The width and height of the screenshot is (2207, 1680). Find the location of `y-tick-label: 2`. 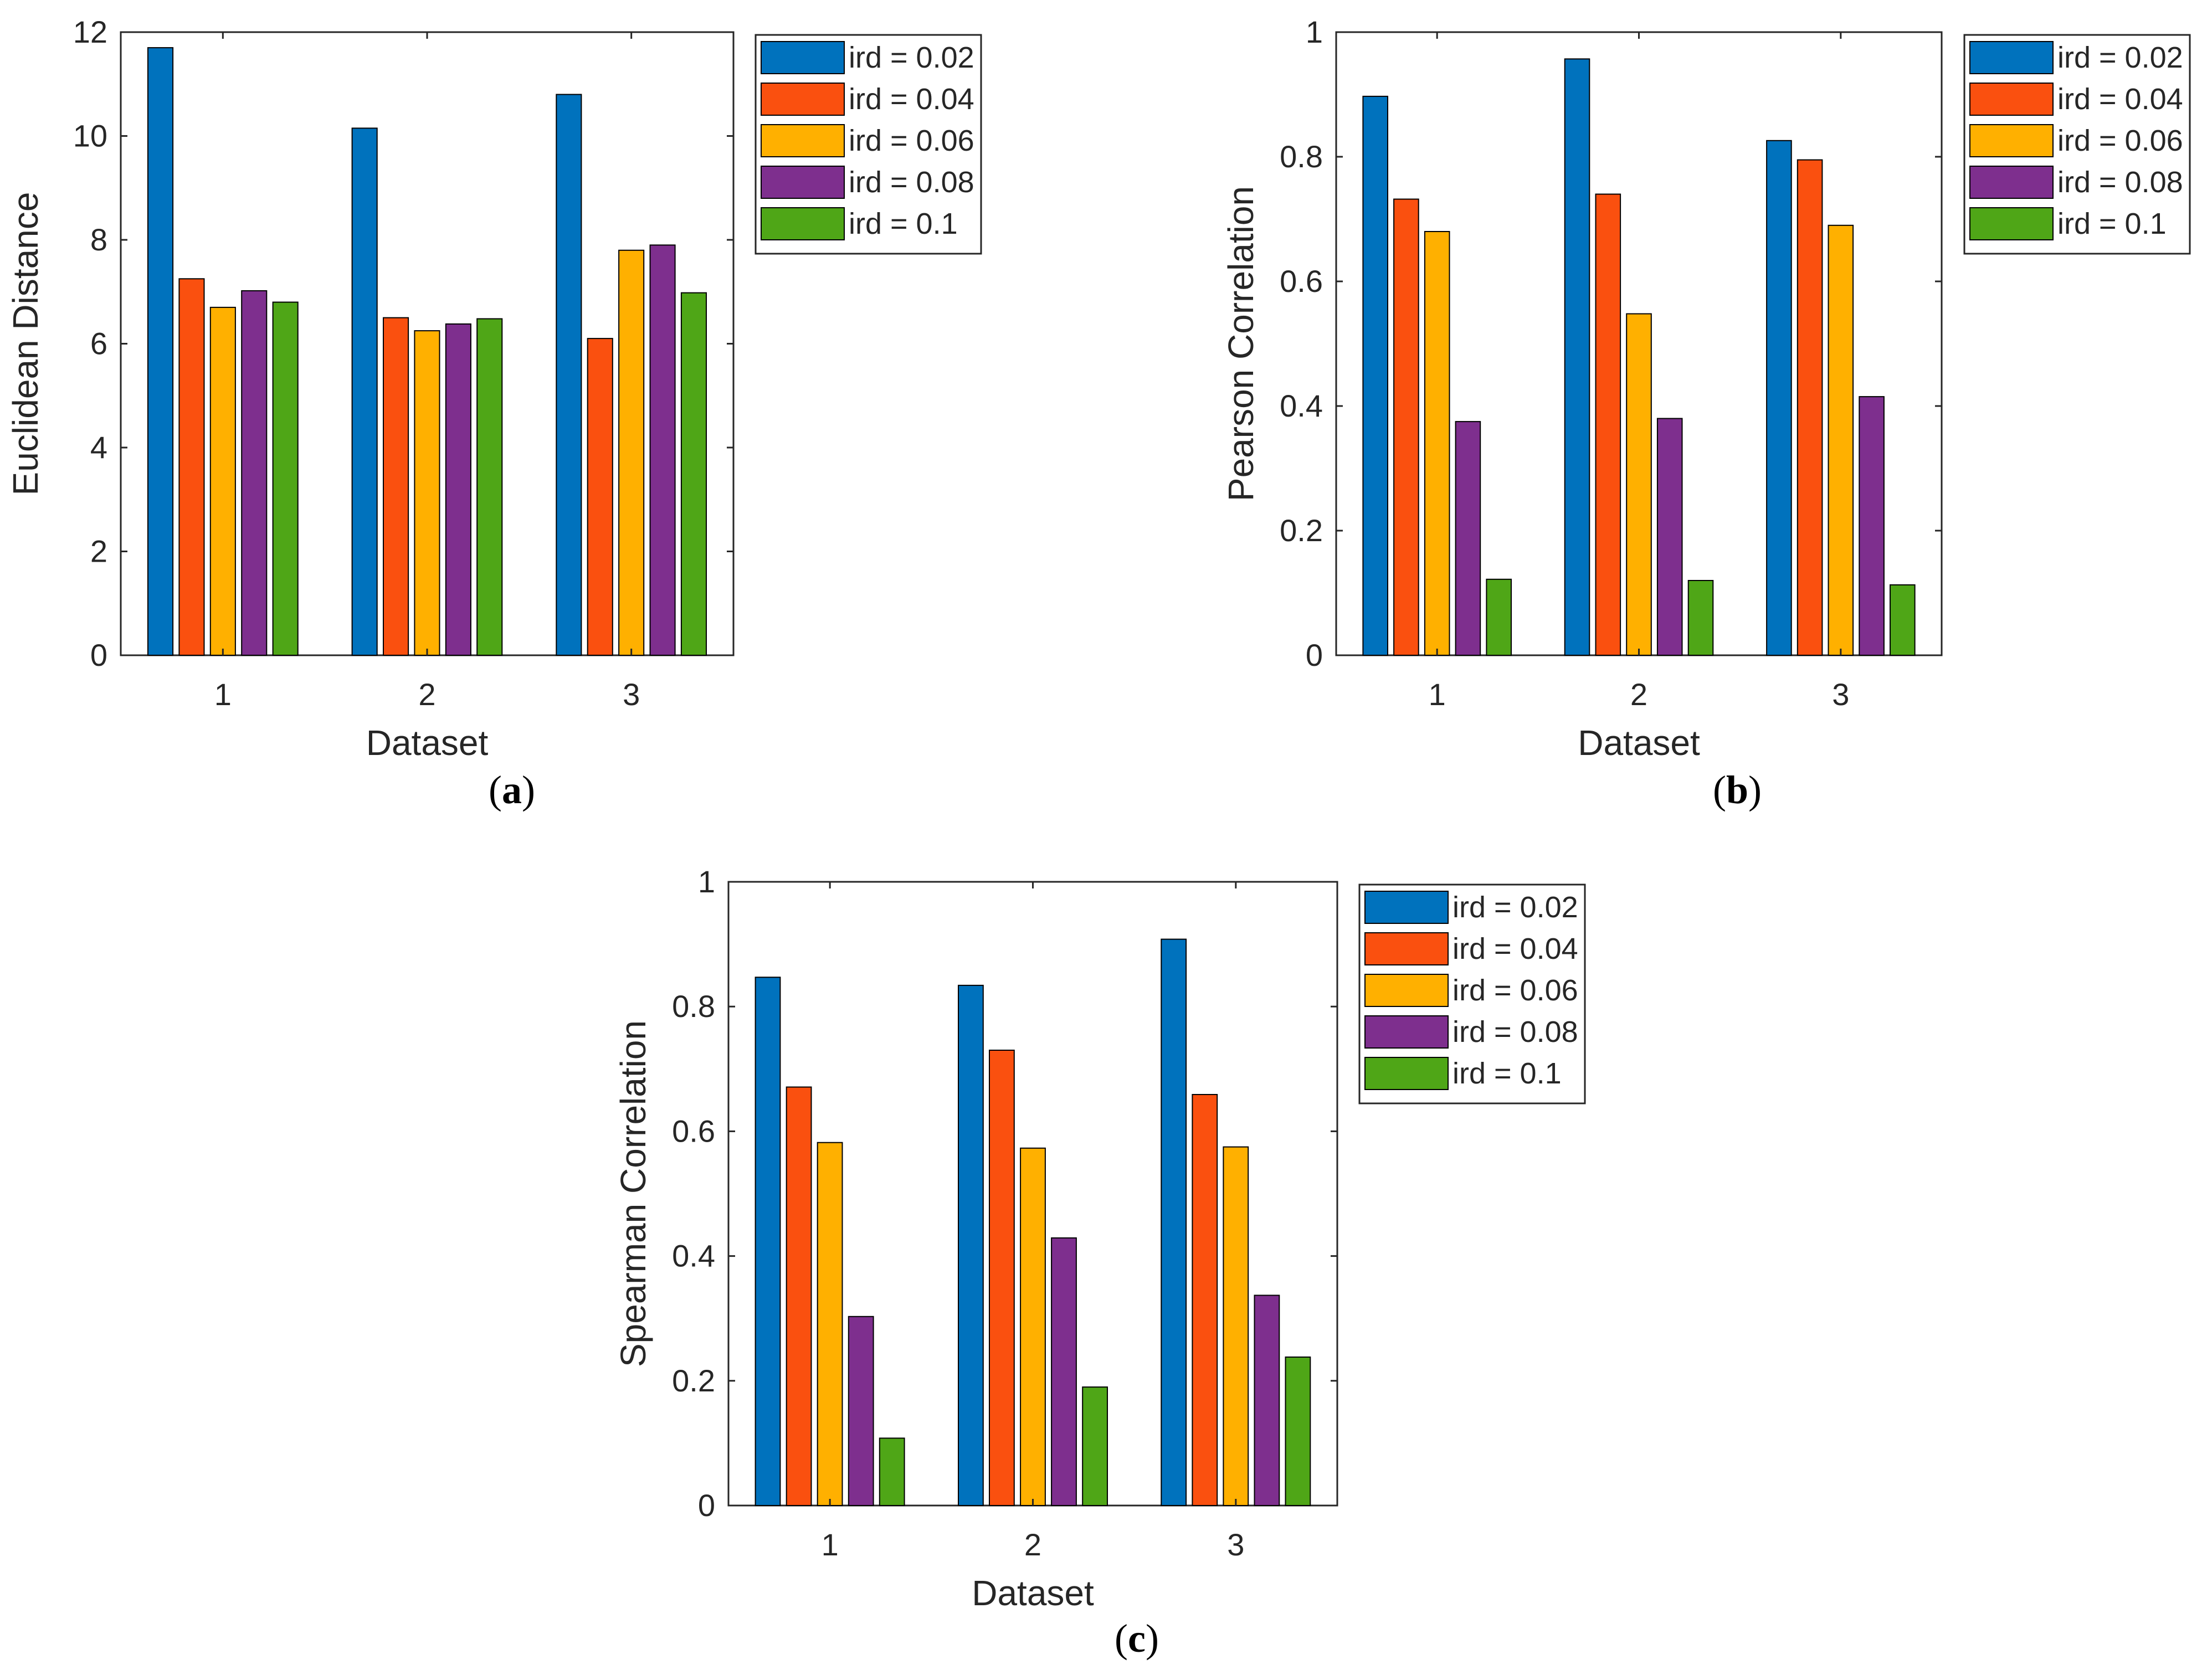

y-tick-label: 2 is located at coordinates (98, 551).